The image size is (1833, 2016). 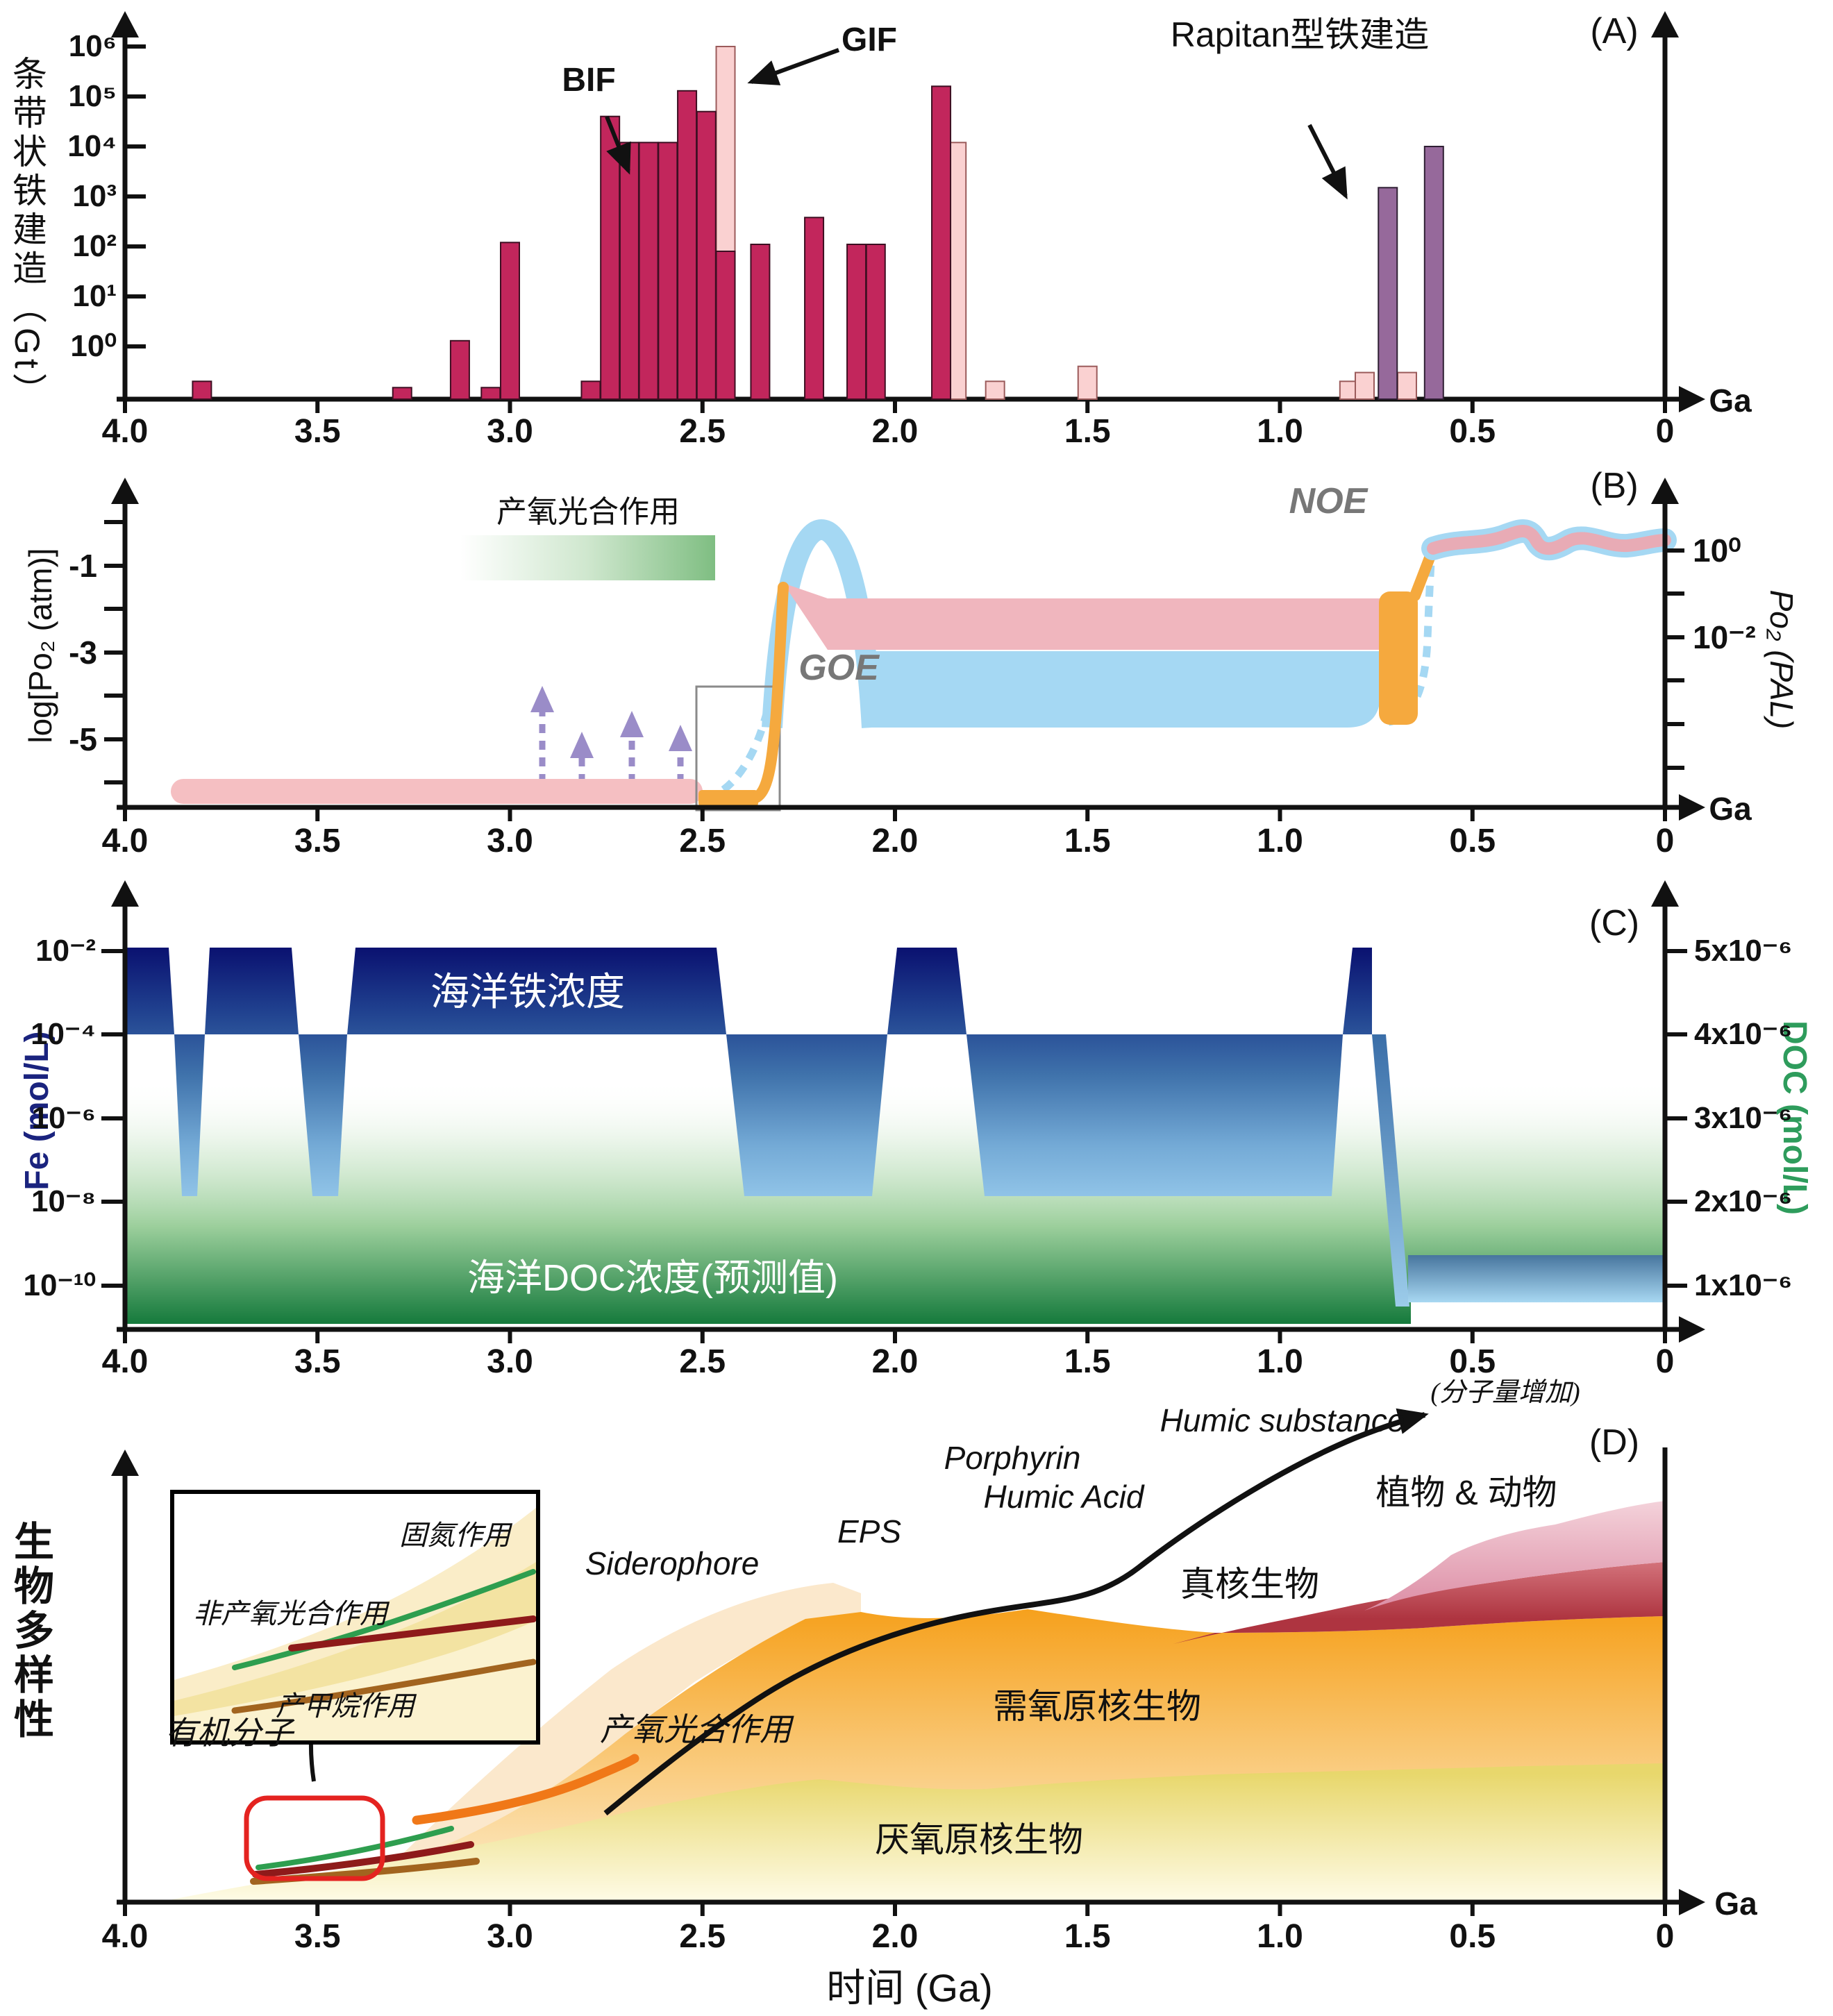 What do you see at coordinates (838, 668) in the screenshot?
I see `goe-label: GOE` at bounding box center [838, 668].